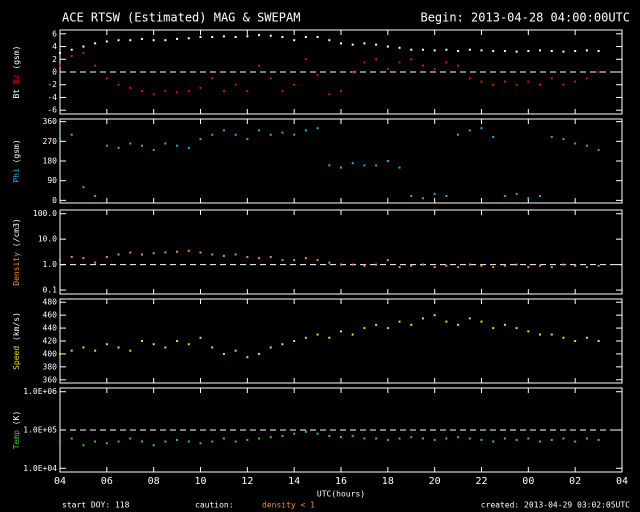 The width and height of the screenshot is (640, 512). What do you see at coordinates (341, 252) in the screenshot?
I see `panel-frame` at bounding box center [341, 252].